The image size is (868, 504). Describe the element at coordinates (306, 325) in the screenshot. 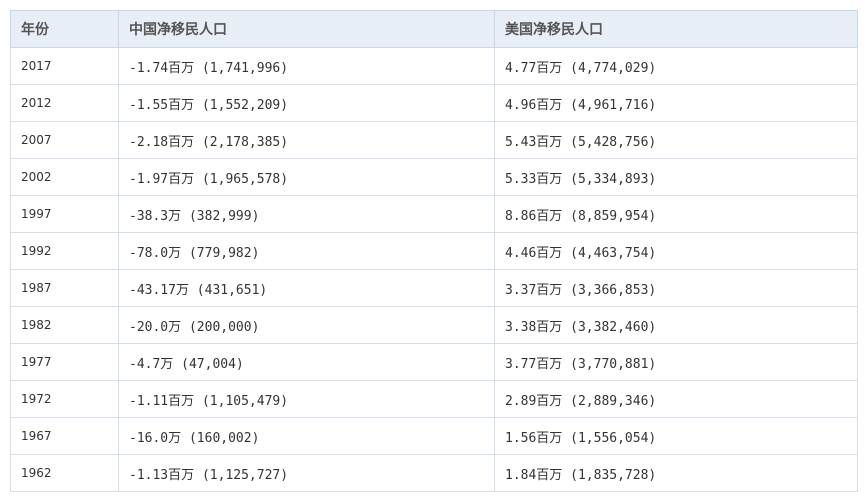

I see `china-net-migration-cell: -20.0万 (200,000)` at that location.